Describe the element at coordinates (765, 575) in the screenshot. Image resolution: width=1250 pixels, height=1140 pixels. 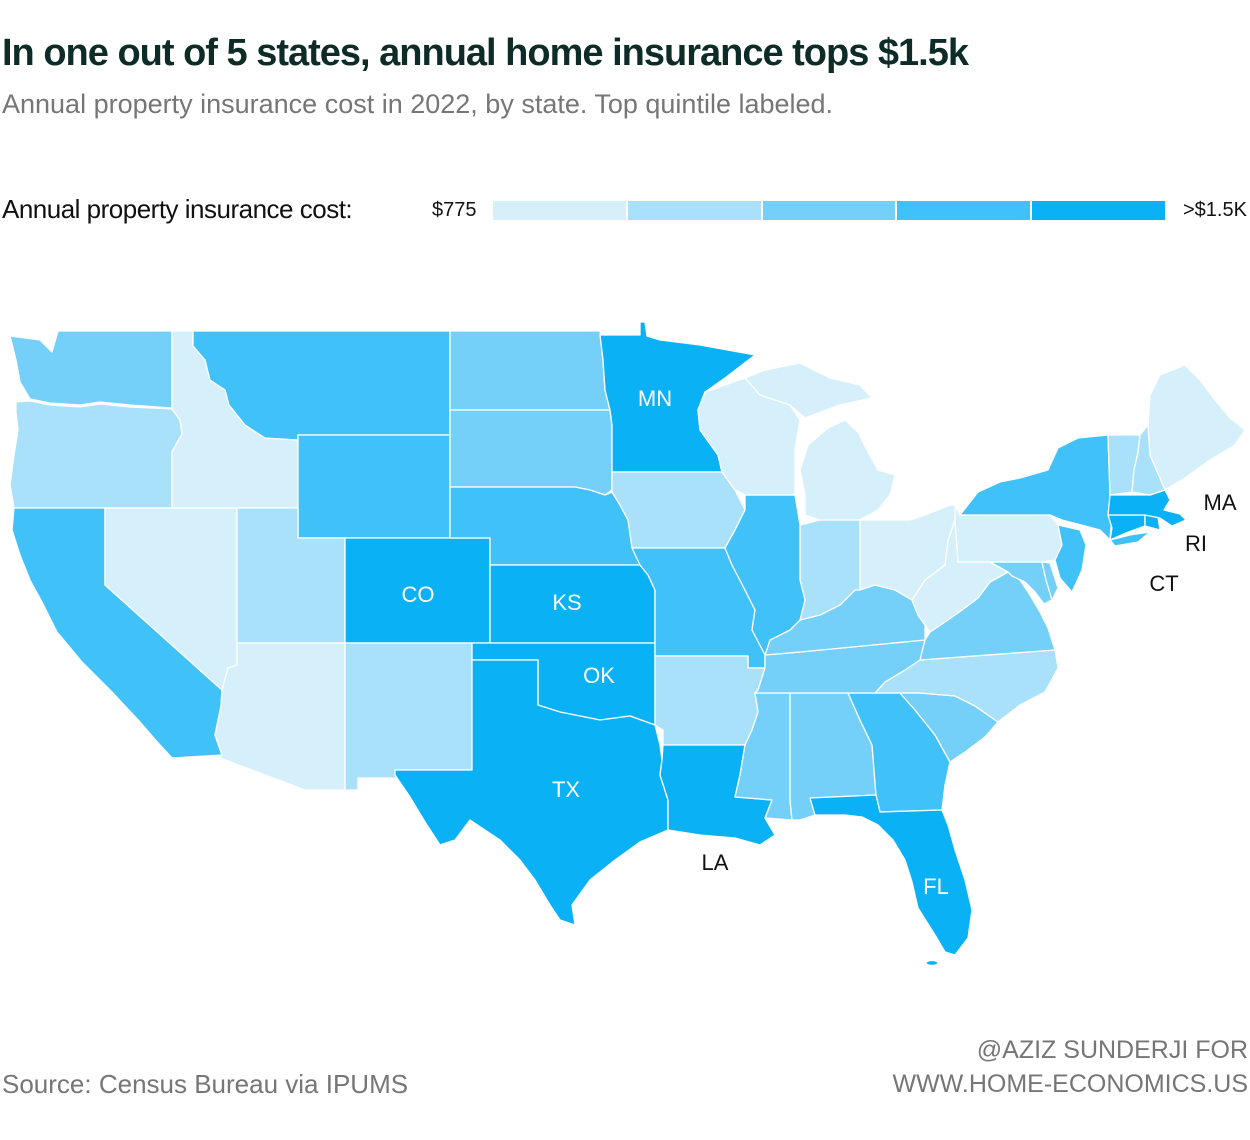
I see `state-il` at that location.